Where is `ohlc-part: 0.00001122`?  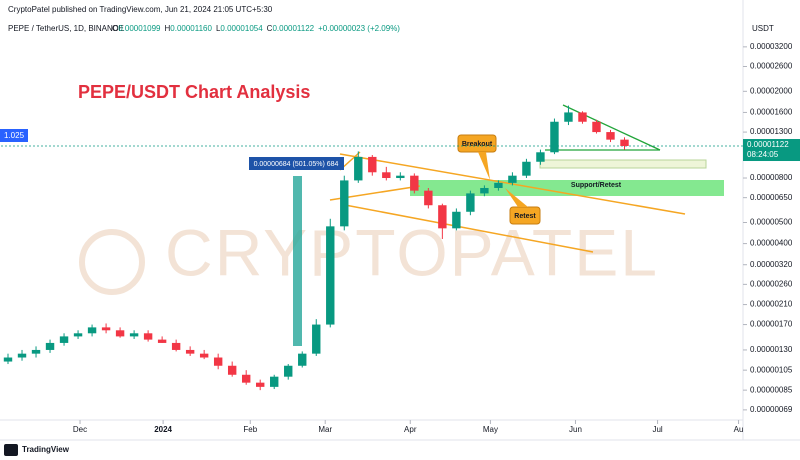
ohlc-part: 0.00001122 is located at coordinates (293, 28).